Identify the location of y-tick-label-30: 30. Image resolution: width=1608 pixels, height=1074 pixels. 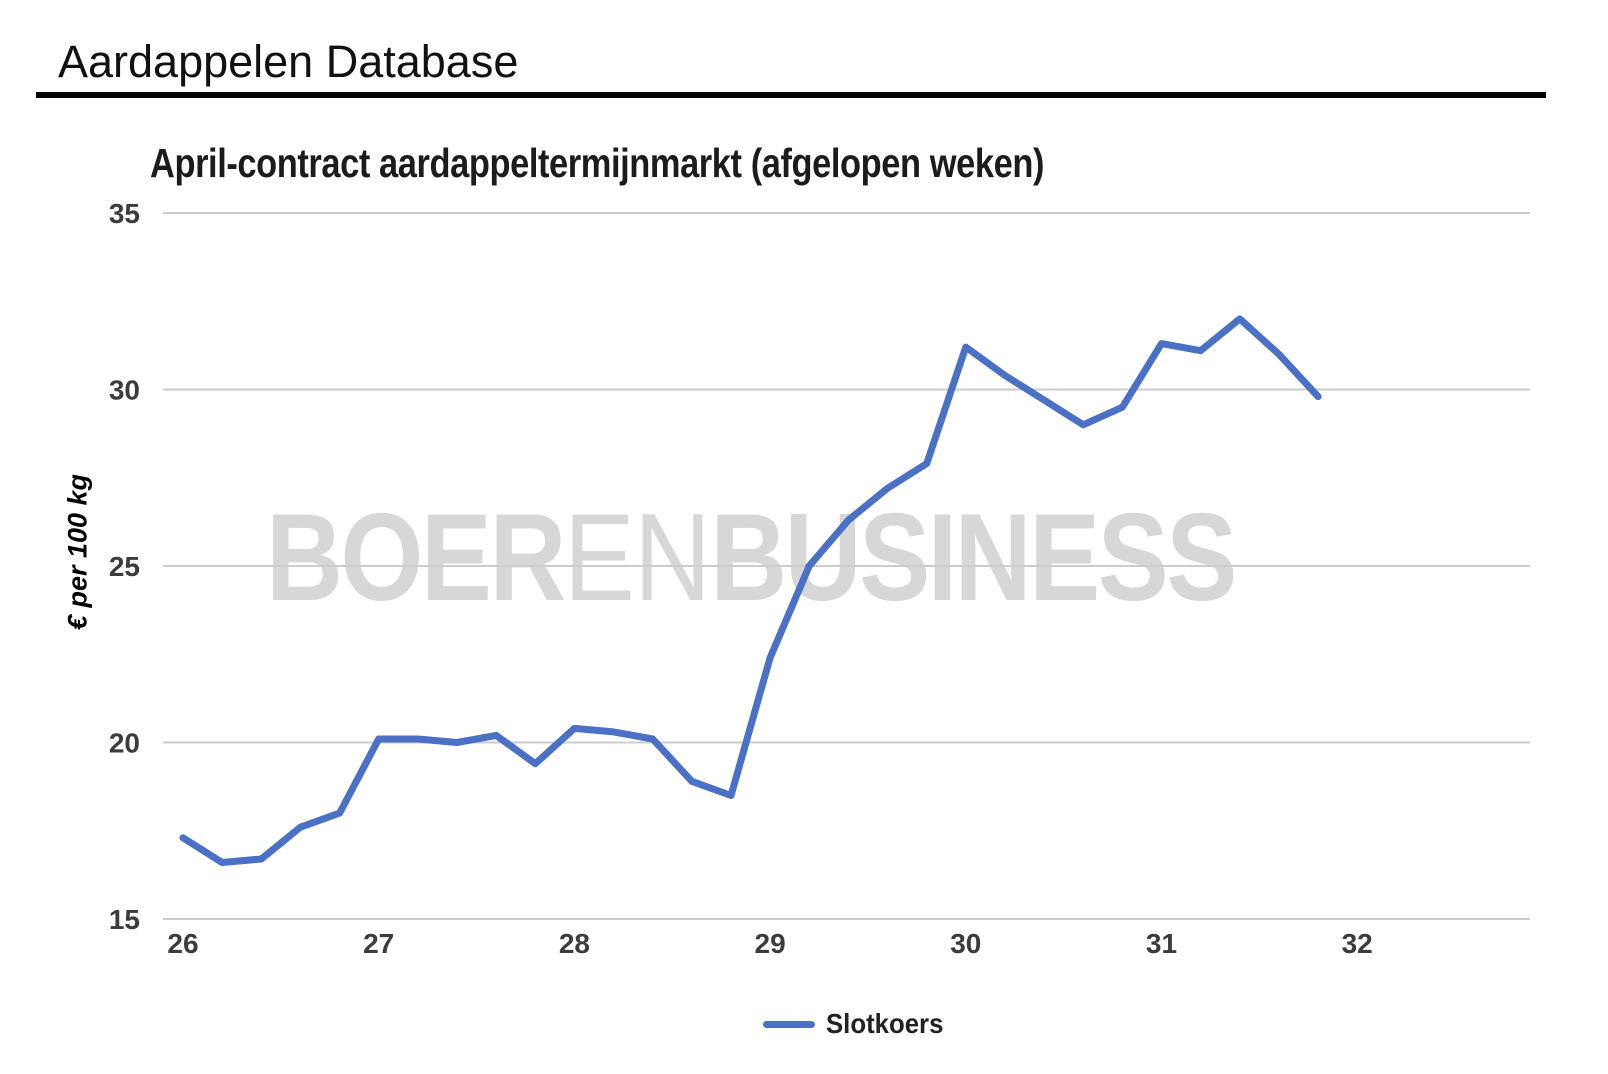
(124, 390).